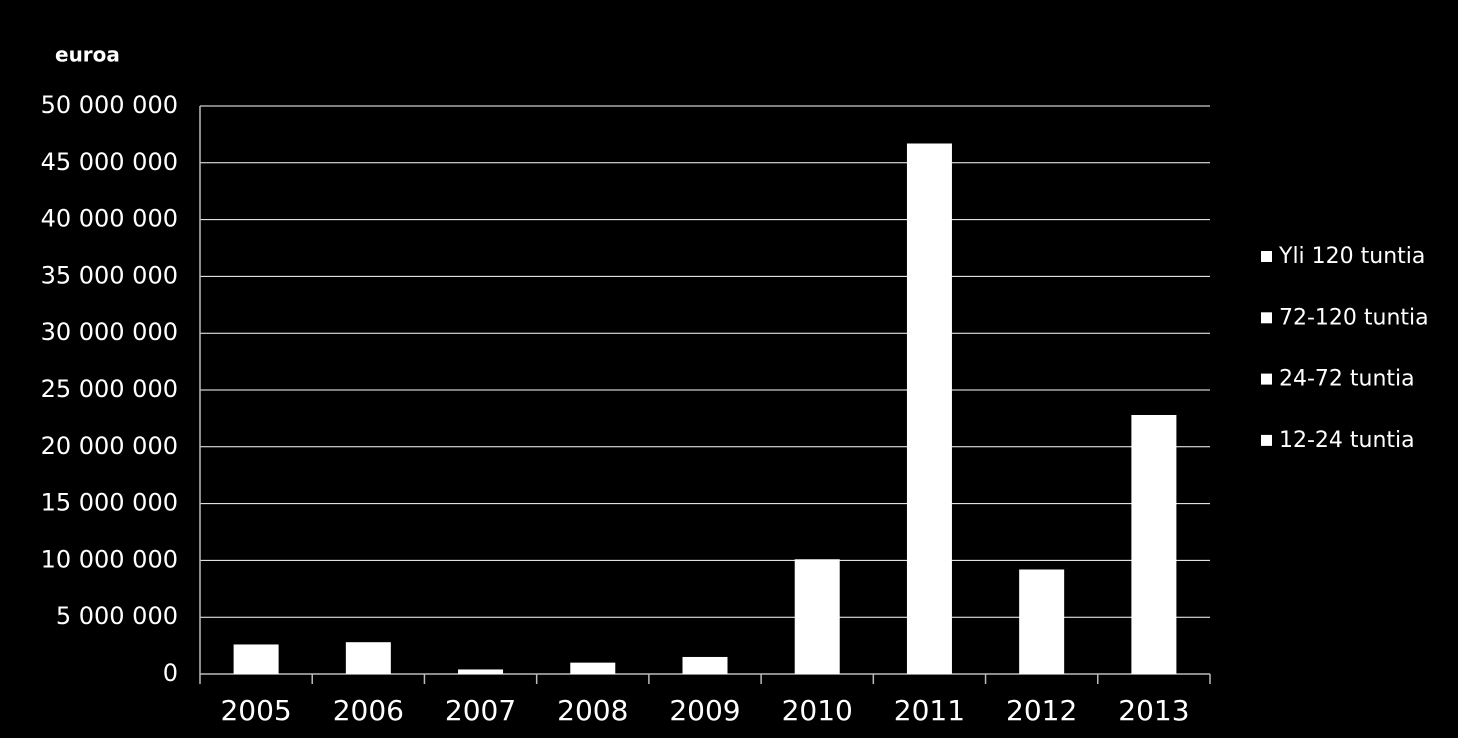 This screenshot has width=1458, height=738. Describe the element at coordinates (480, 710) in the screenshot. I see `x-tick-label: 2007` at that location.